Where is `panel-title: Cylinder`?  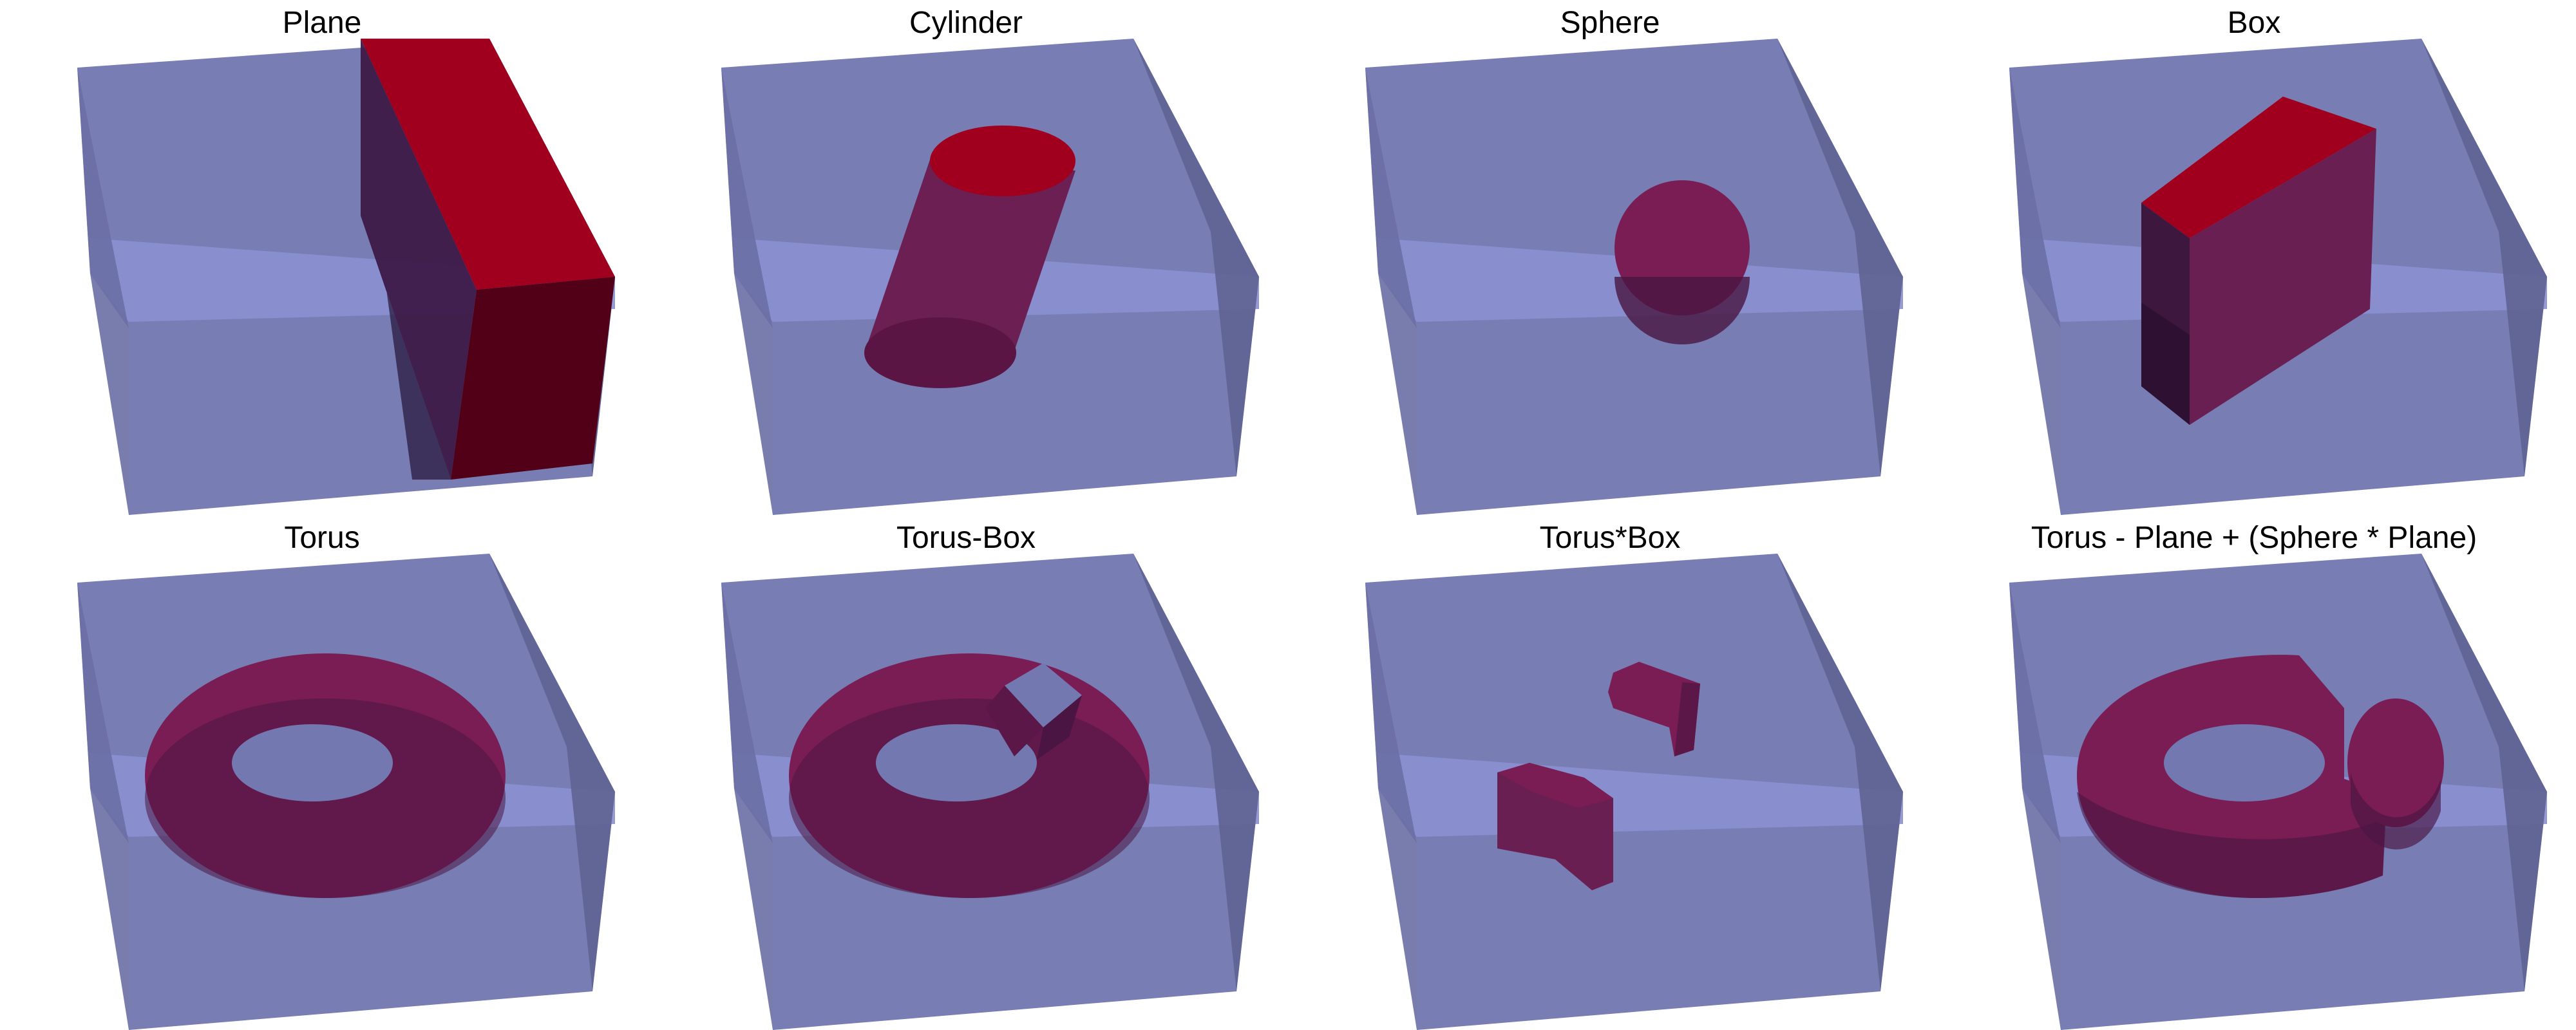 panel-title: Cylinder is located at coordinates (966, 23).